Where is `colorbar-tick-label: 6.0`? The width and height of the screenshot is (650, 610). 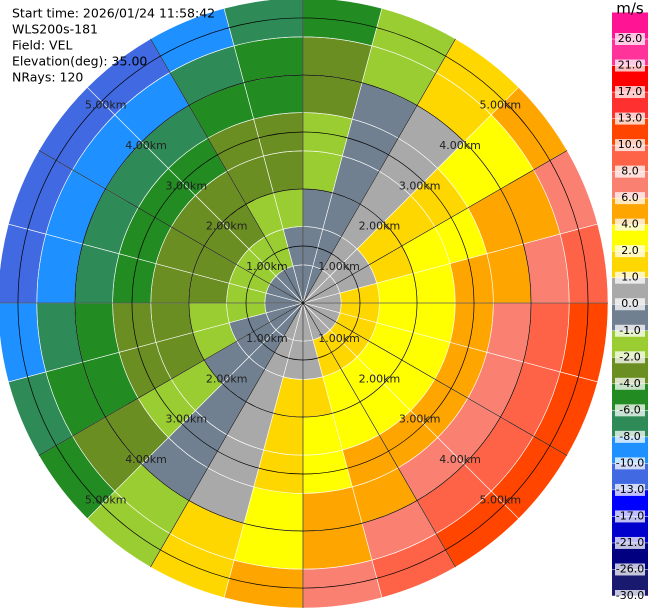
colorbar-tick-label: 6.0 is located at coordinates (630, 197).